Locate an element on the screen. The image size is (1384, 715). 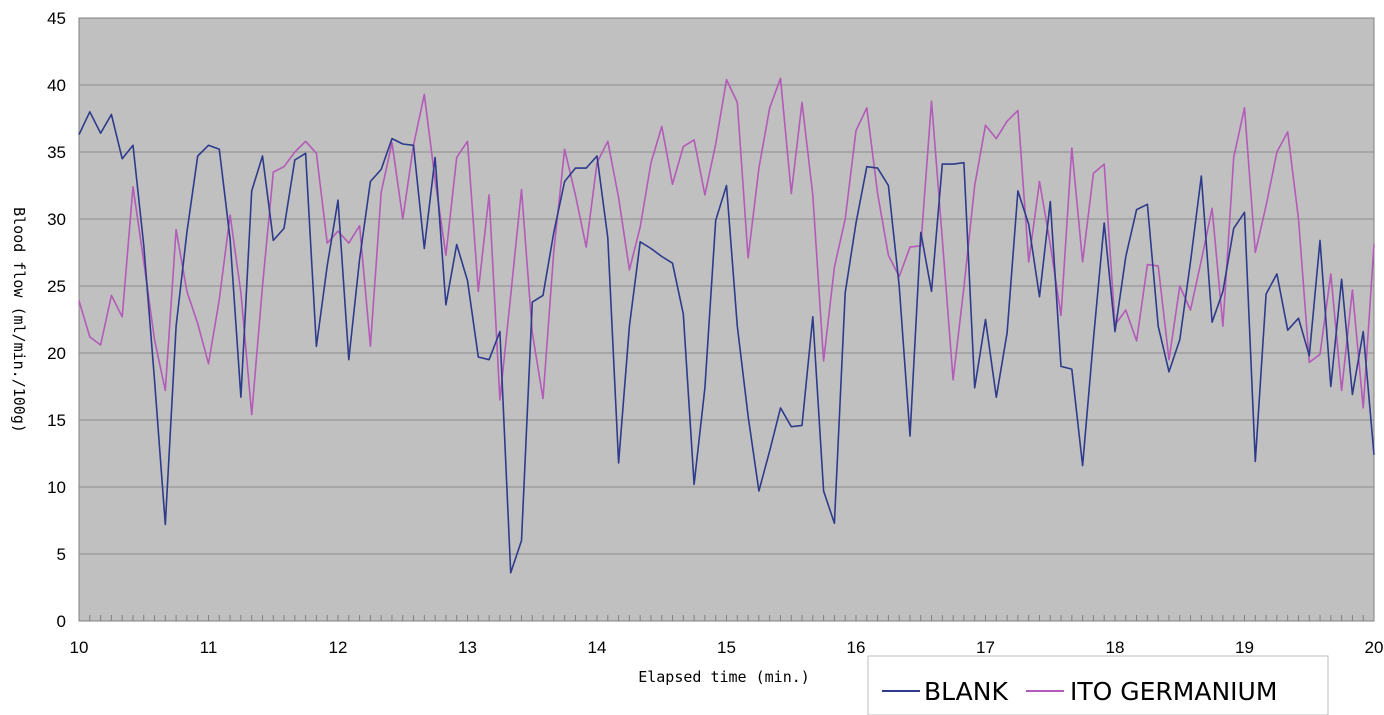
x-tick-label: 20 is located at coordinates (1374, 647).